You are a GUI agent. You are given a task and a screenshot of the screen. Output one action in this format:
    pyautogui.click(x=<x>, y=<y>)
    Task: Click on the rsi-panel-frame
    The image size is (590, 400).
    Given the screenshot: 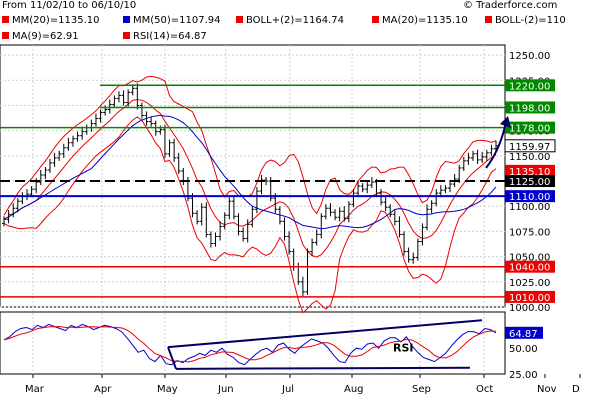 What is the action you would take?
    pyautogui.click(x=253, y=343)
    